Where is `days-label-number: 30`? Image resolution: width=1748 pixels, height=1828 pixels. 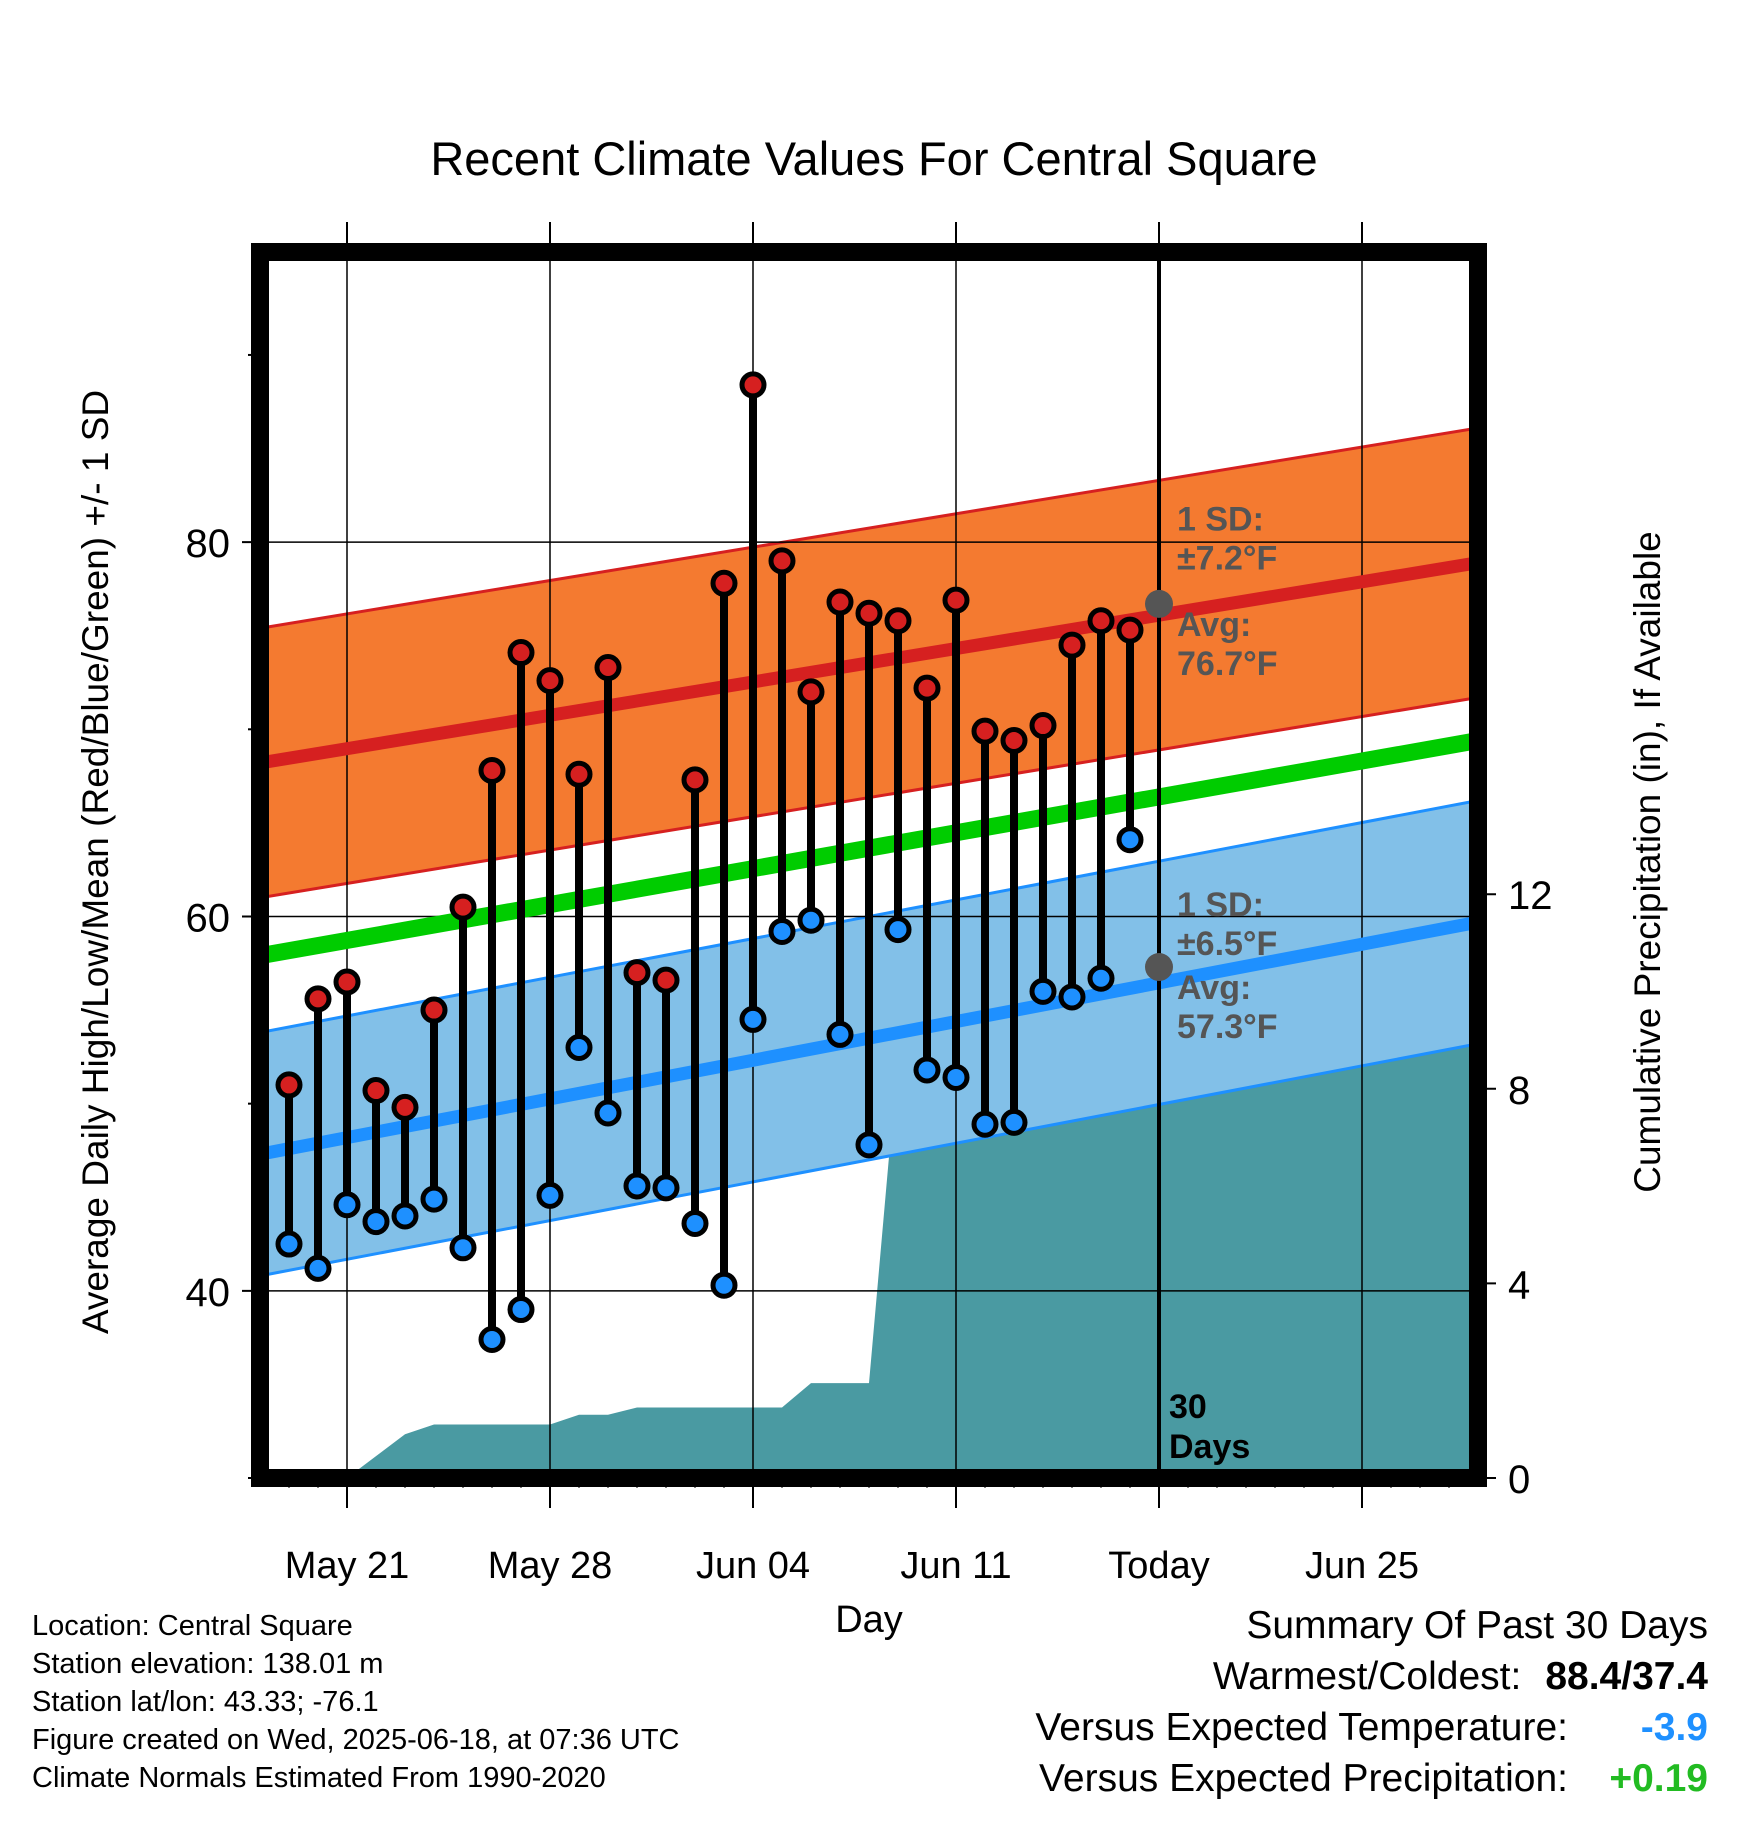
days-label-number: 30 is located at coordinates (1188, 1407).